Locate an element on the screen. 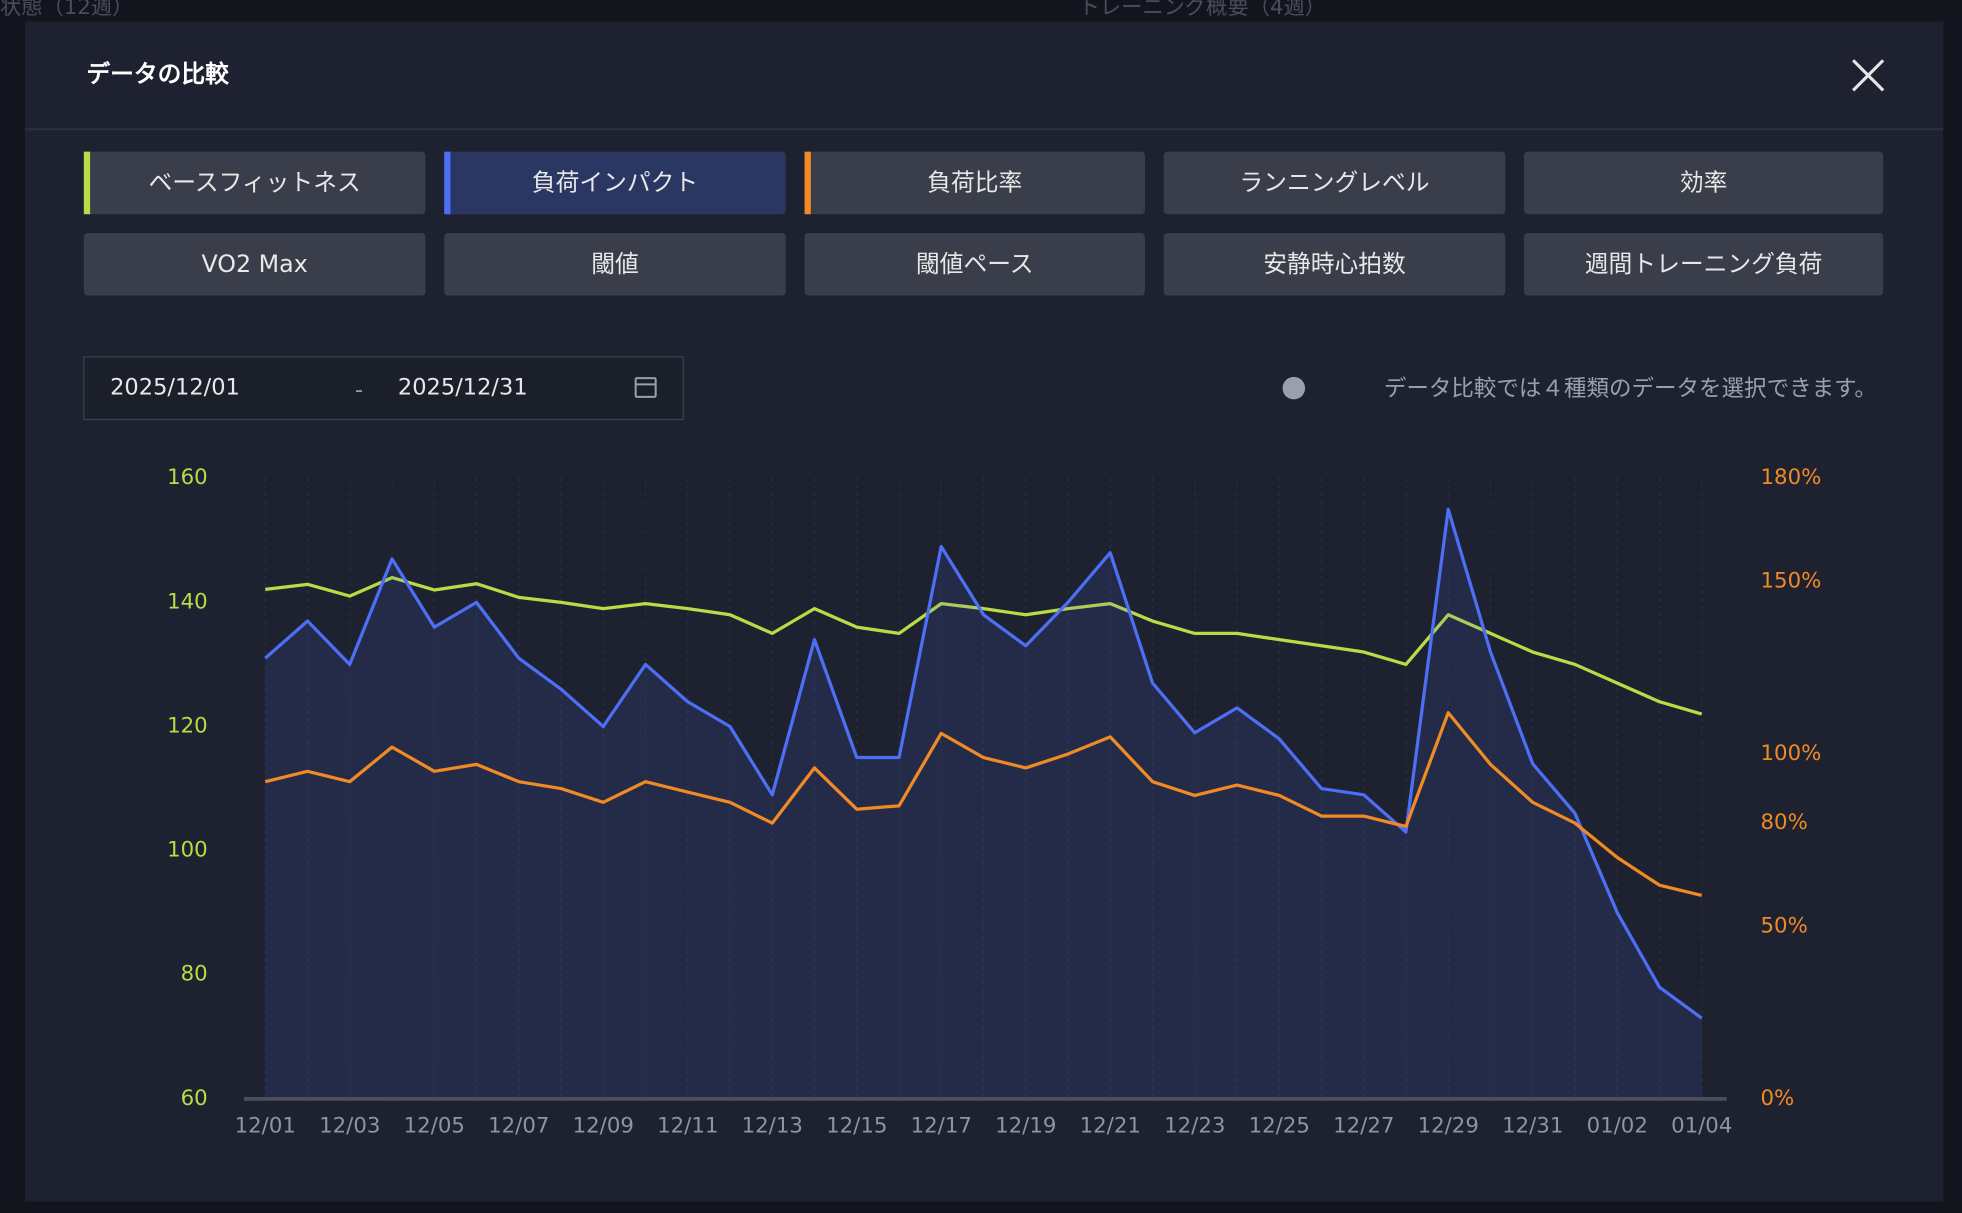  bg-title: 状態（12週） is located at coordinates (66, 10).